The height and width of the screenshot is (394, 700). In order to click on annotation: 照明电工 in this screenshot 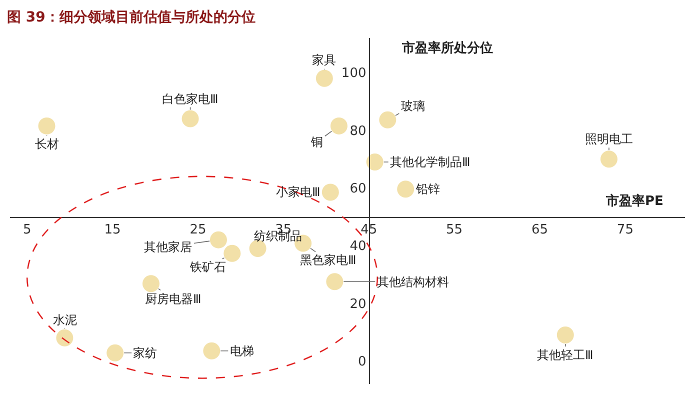, I will do `click(609, 139)`.